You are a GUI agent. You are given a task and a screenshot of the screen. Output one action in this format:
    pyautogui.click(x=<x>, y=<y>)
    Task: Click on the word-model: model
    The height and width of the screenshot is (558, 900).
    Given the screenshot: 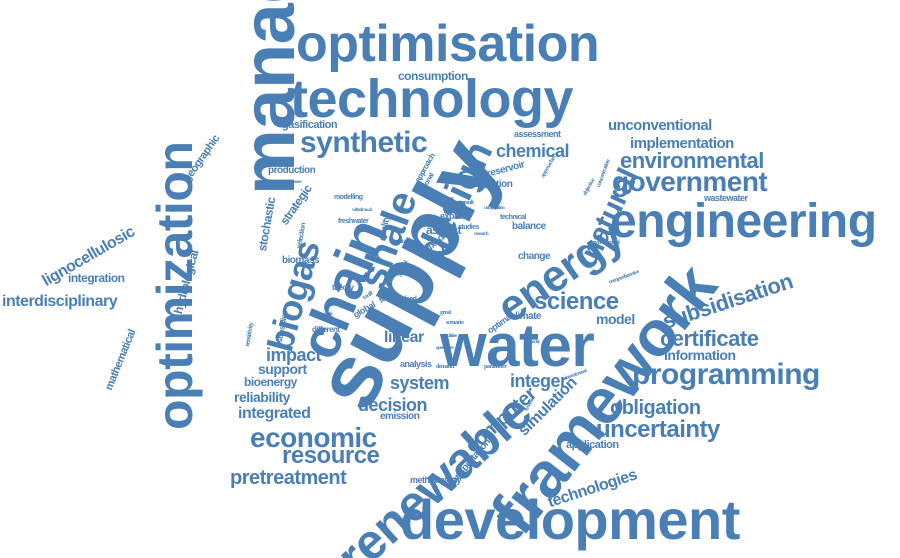 What is the action you would take?
    pyautogui.click(x=615, y=319)
    